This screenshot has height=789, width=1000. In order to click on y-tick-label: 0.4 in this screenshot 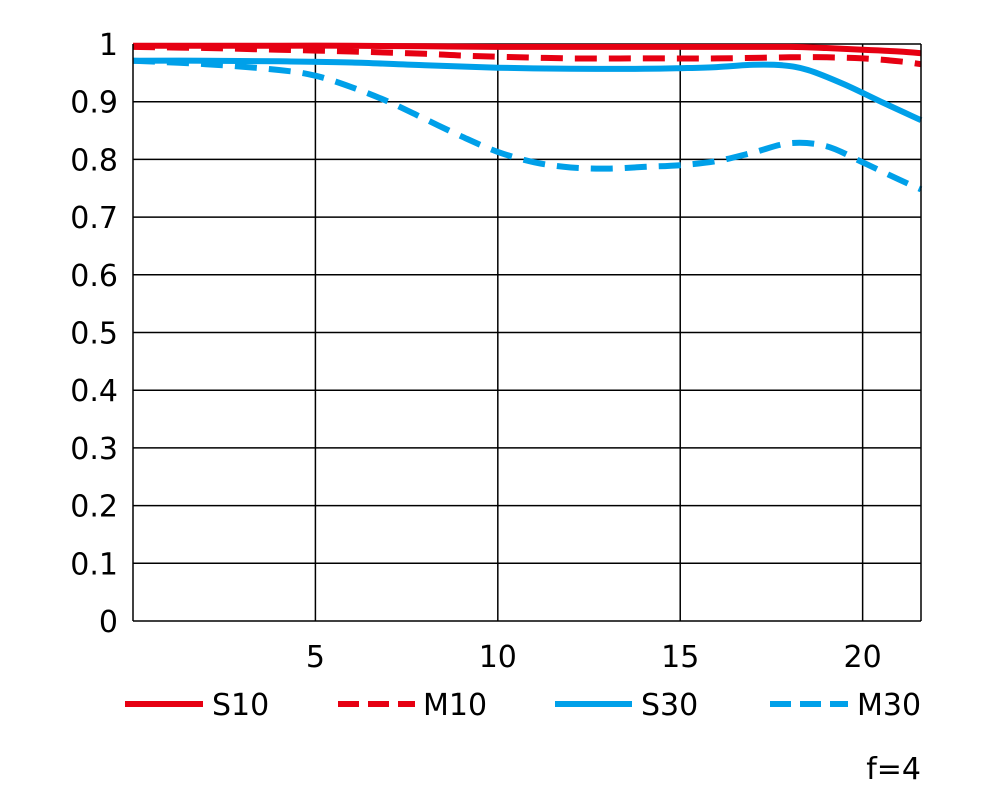, I will do `click(94, 391)`.